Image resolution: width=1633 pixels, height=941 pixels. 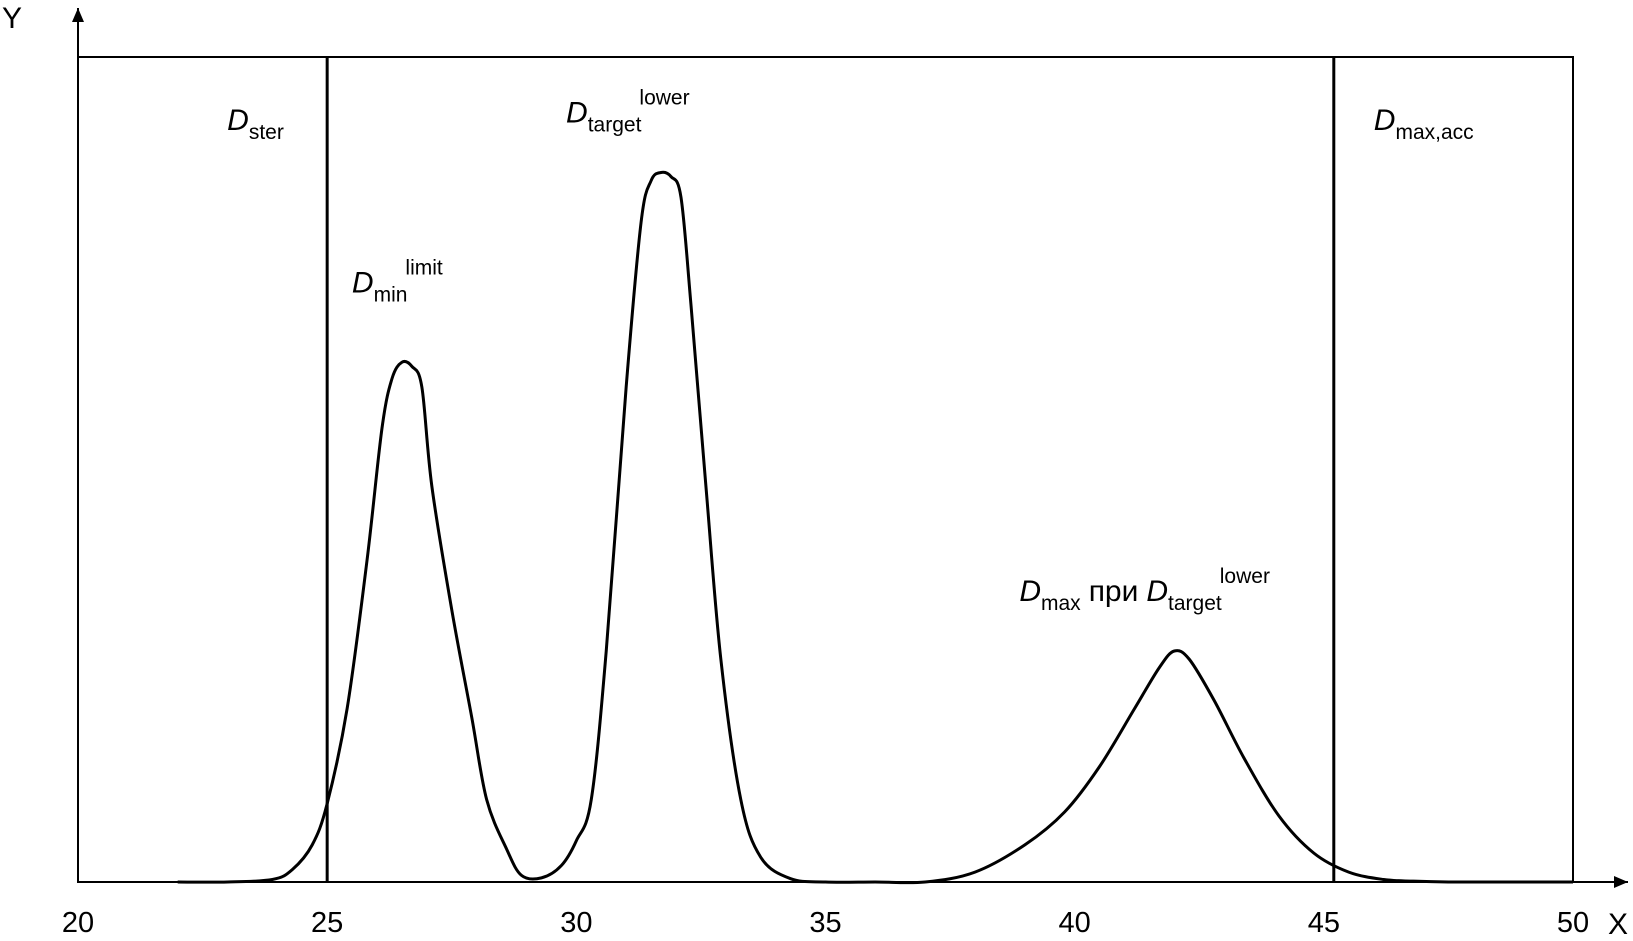 What do you see at coordinates (1245, 576) in the screenshot?
I see `peak-label-2-label_sup2: lower` at bounding box center [1245, 576].